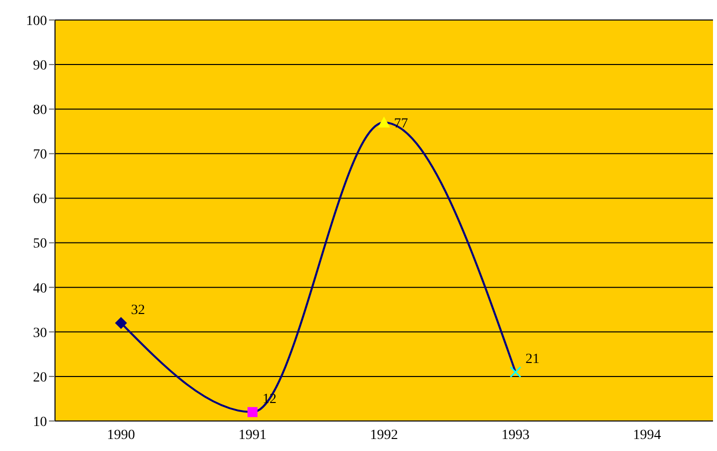 This screenshot has width=717, height=451. I want to click on x-tick-label: 1990, so click(121, 435).